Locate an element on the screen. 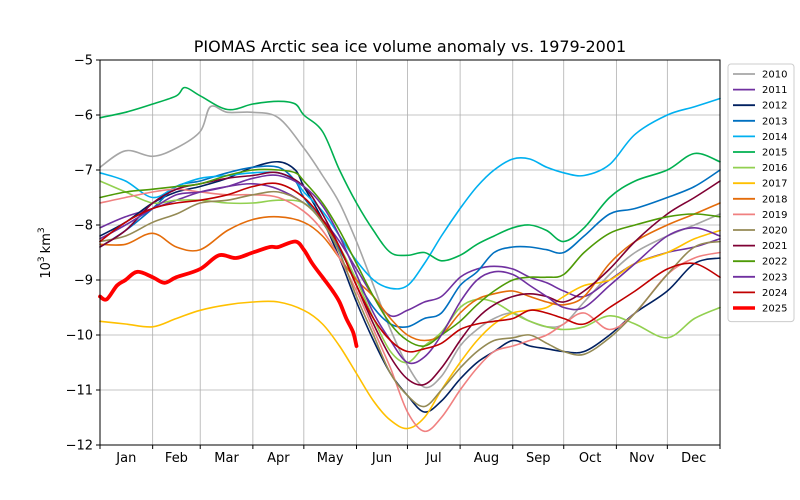 This screenshot has width=800, height=500. legend-label: 2017 is located at coordinates (774, 184).